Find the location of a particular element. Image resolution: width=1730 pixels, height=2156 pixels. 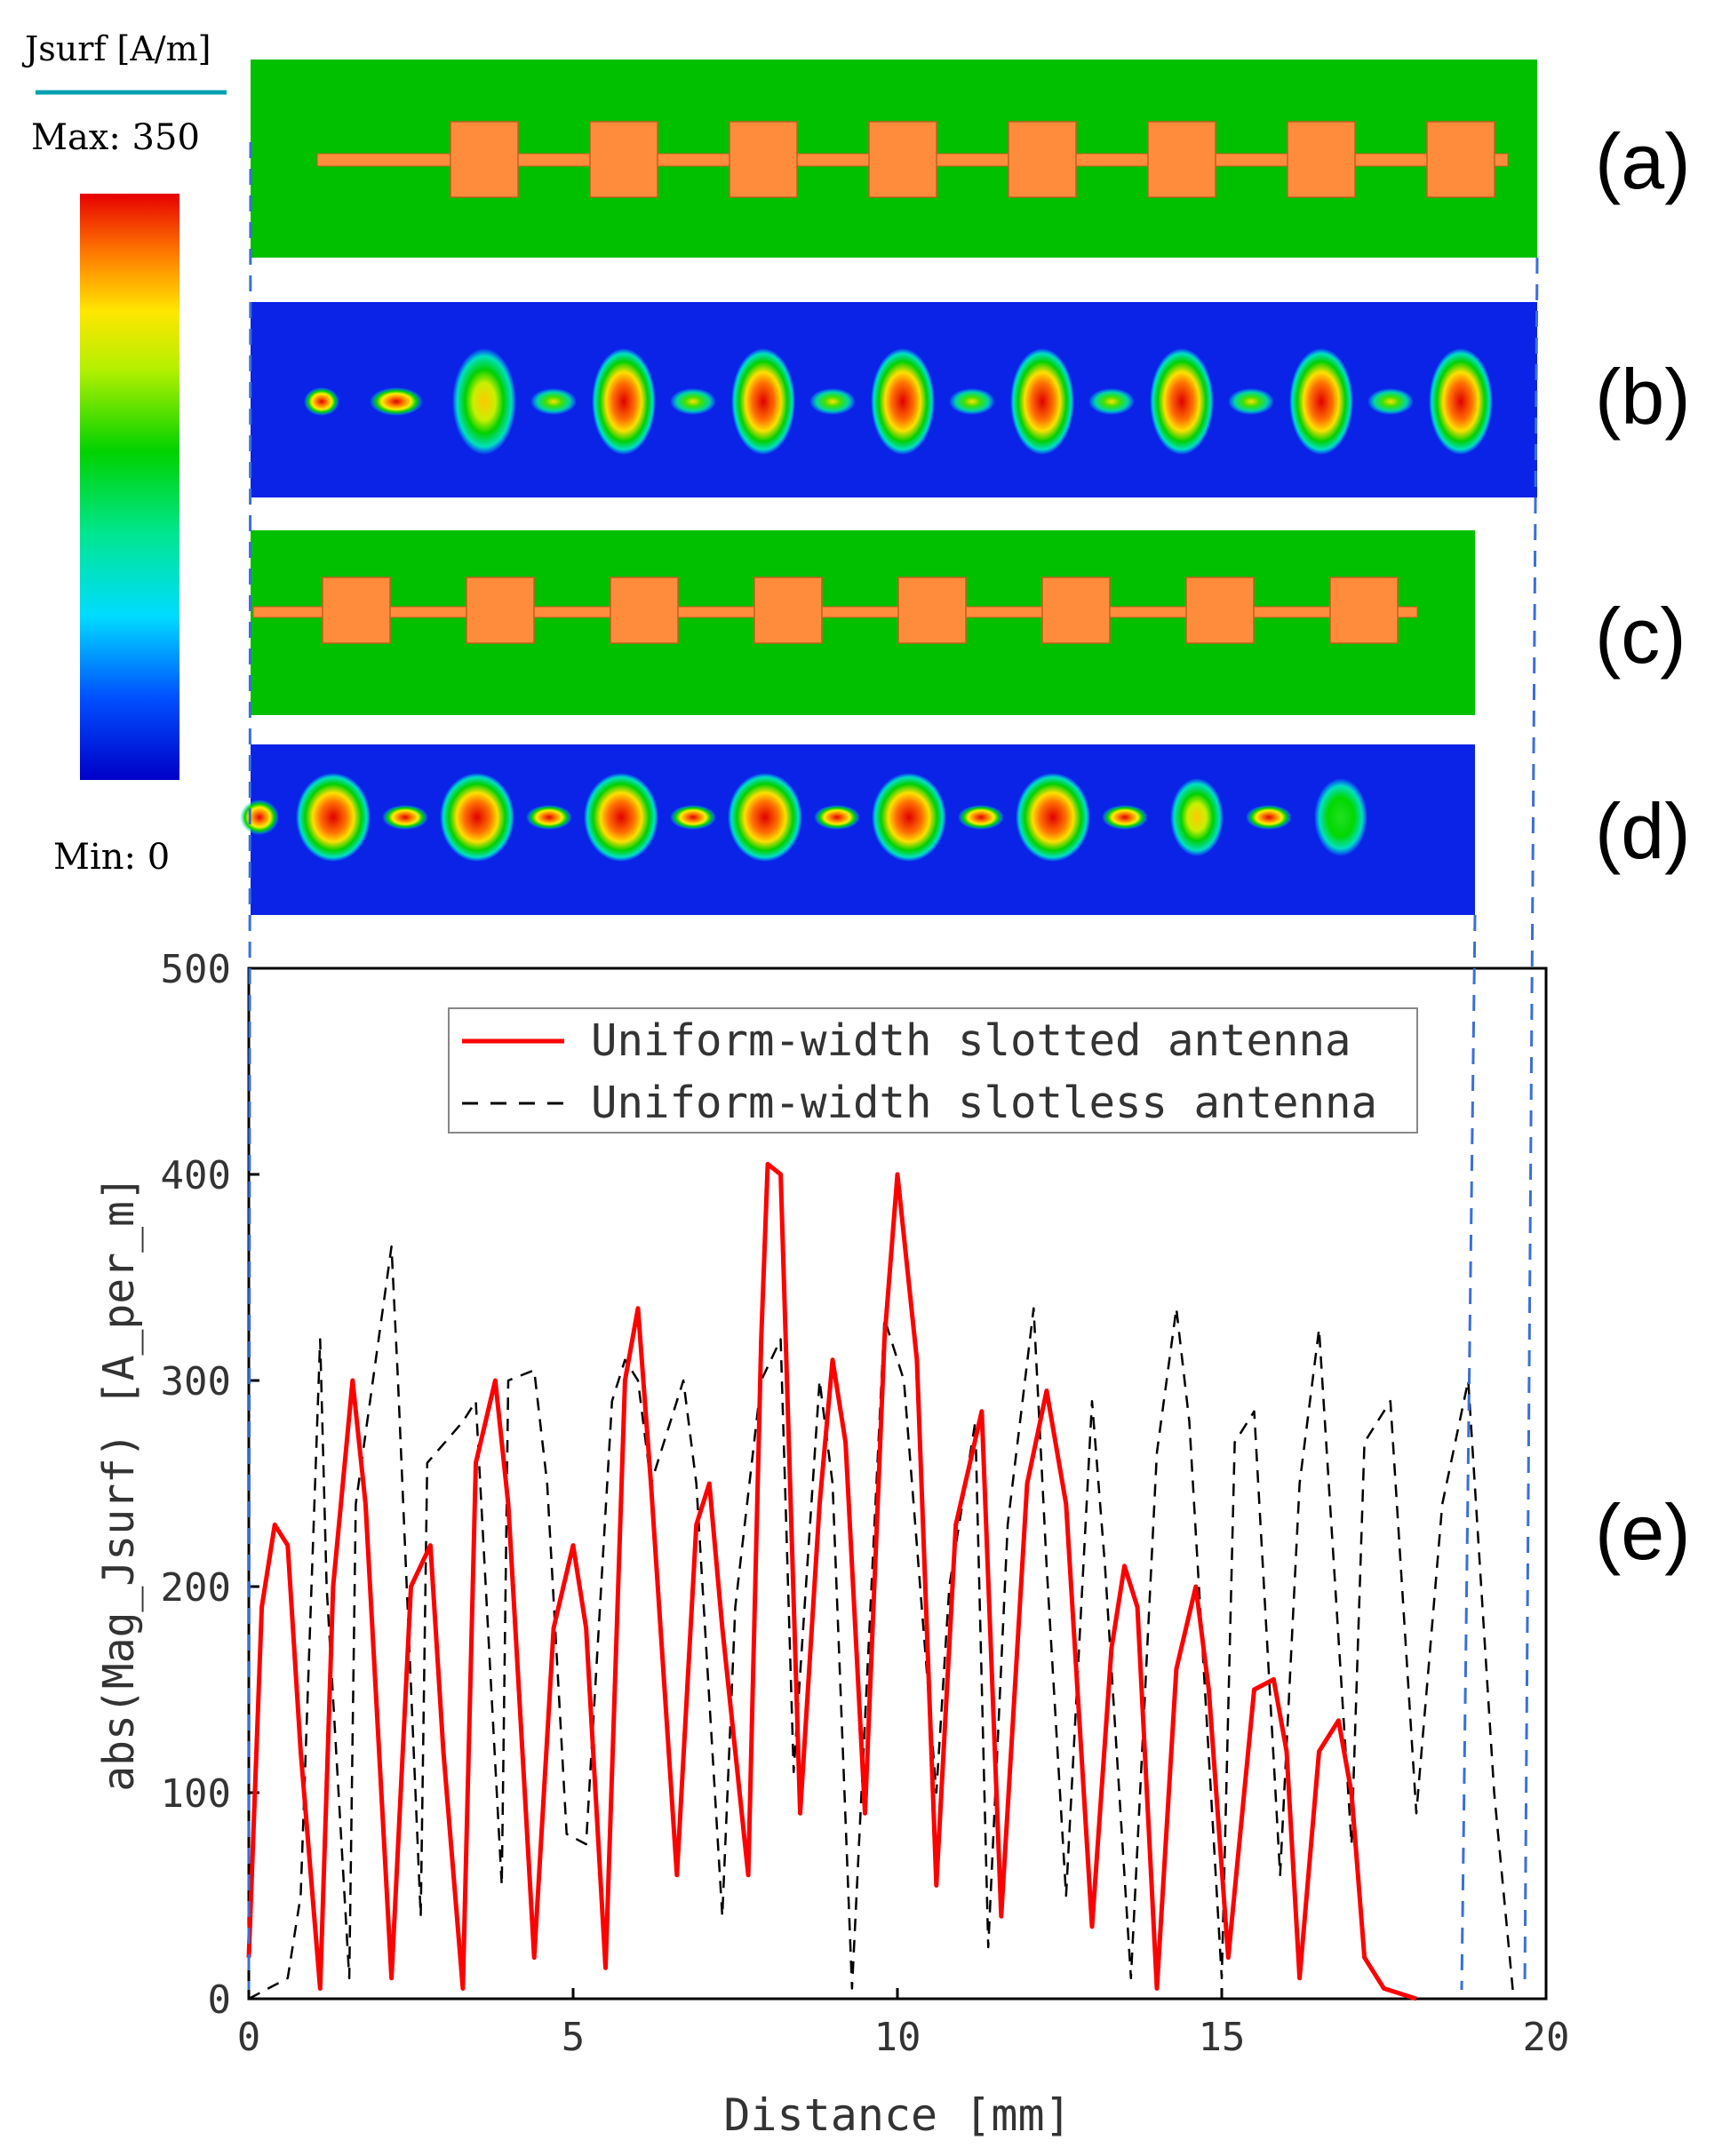

x-axis-ticks: 0 5 10 15 20 is located at coordinates (903, 2024).